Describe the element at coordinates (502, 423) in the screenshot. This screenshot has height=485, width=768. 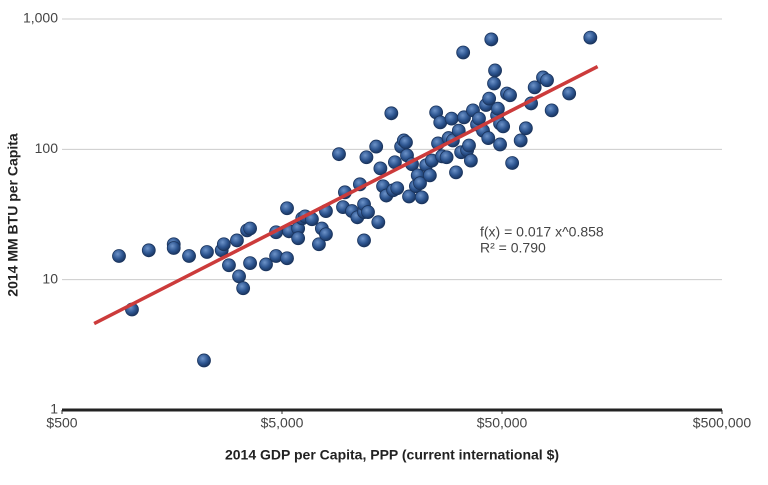
I see `x-tick-label: $50,000` at that location.